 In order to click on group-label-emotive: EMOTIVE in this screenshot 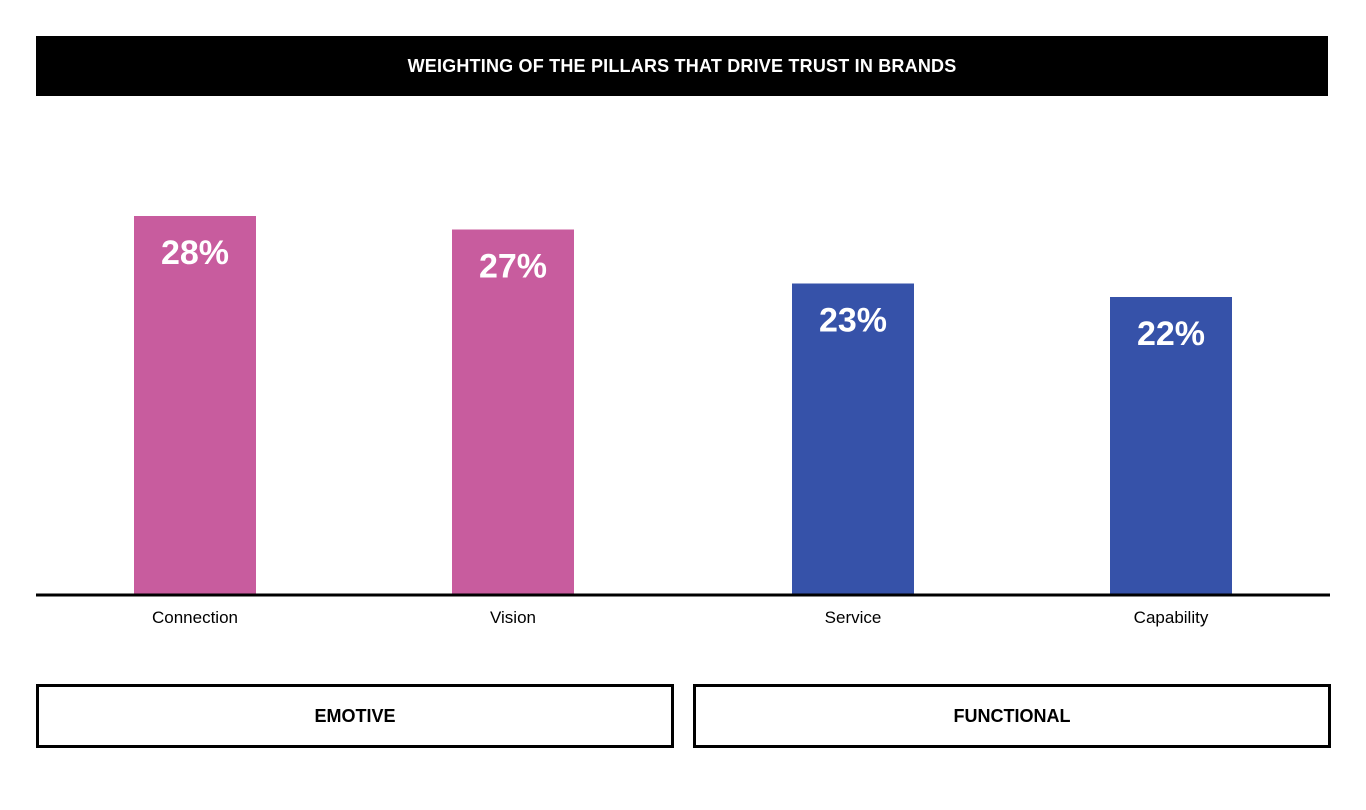, I will do `click(355, 716)`.